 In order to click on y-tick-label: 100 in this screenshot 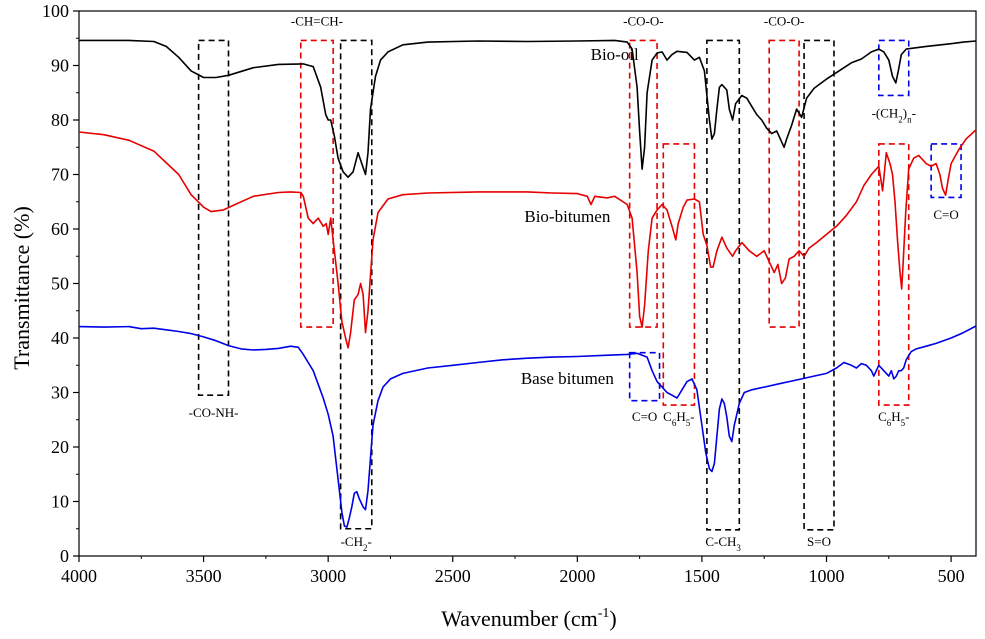, I will do `click(55, 11)`.